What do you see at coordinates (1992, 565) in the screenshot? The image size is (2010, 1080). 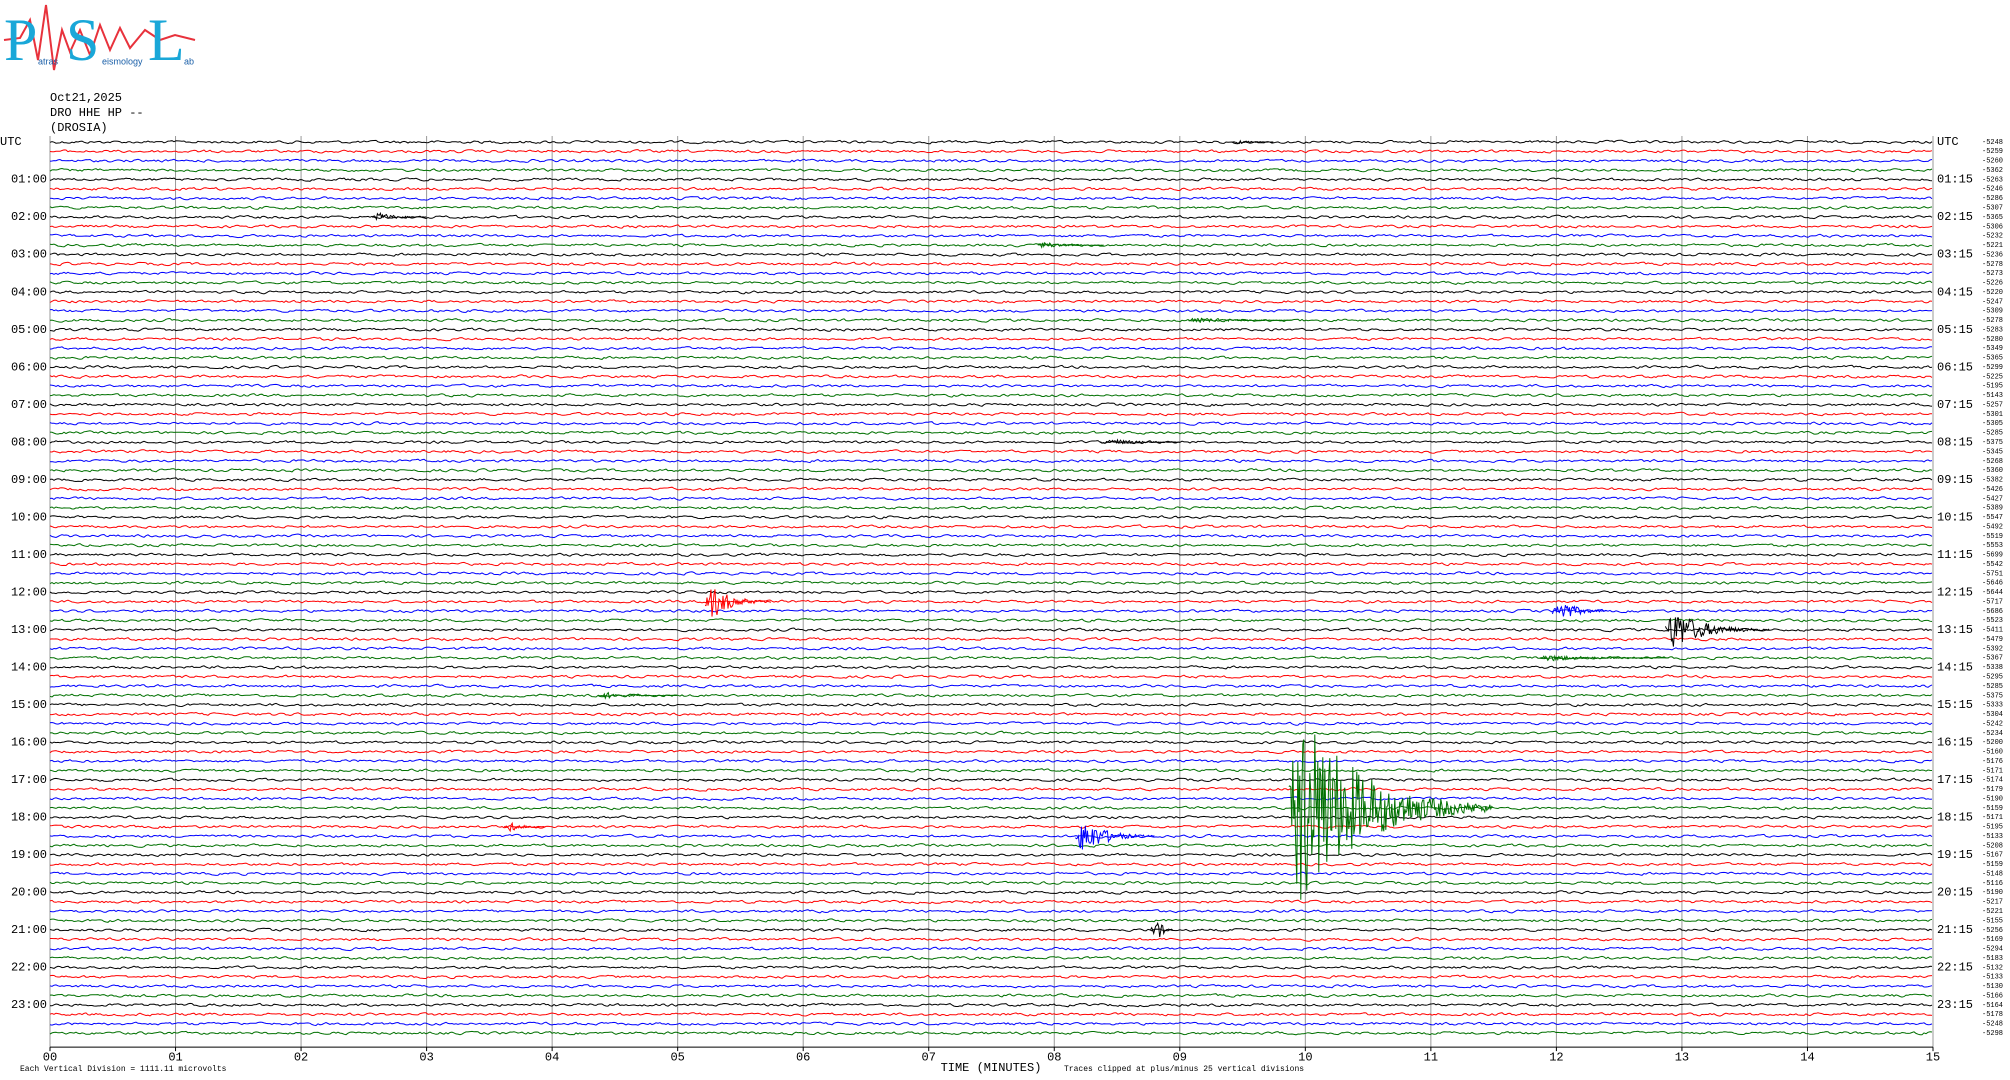 I see `row-label: -5542` at bounding box center [1992, 565].